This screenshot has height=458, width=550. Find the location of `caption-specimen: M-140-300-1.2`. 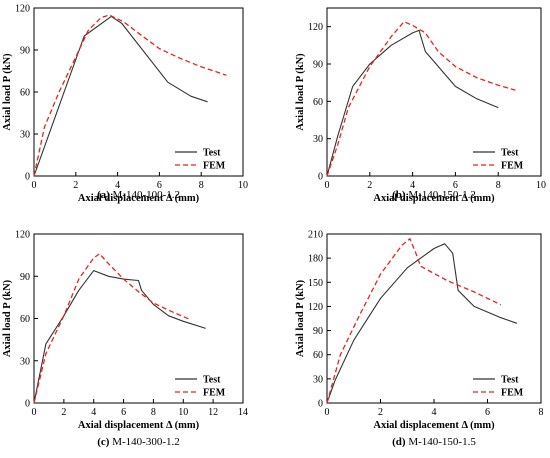

caption-specimen: M-140-300-1.2 is located at coordinates (144, 442).